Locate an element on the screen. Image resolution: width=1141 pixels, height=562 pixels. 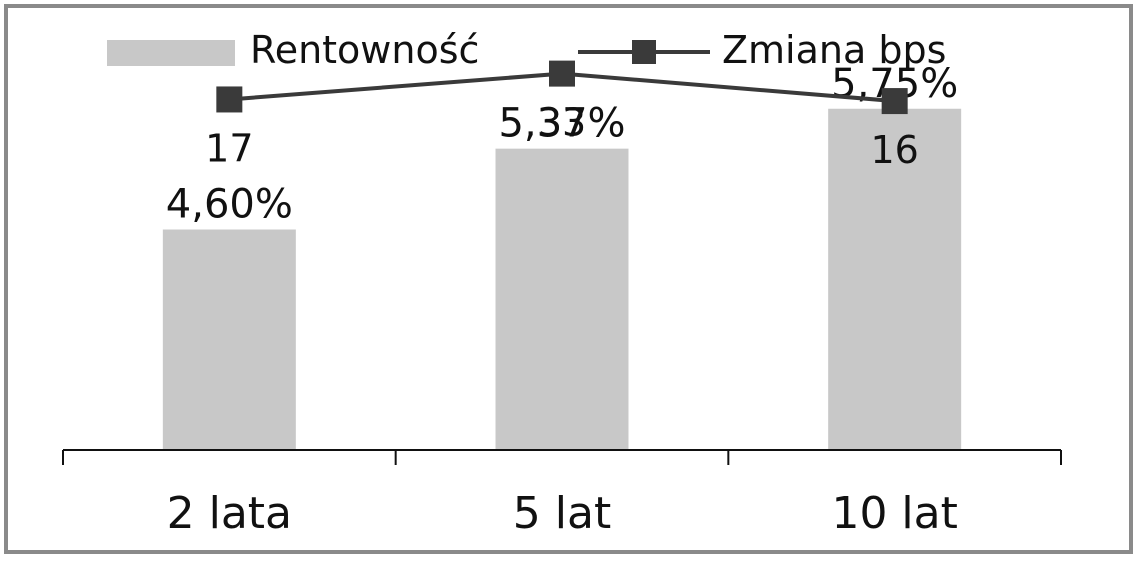
legend: Rentowność Zmiana bps is located at coordinates (526, 50).